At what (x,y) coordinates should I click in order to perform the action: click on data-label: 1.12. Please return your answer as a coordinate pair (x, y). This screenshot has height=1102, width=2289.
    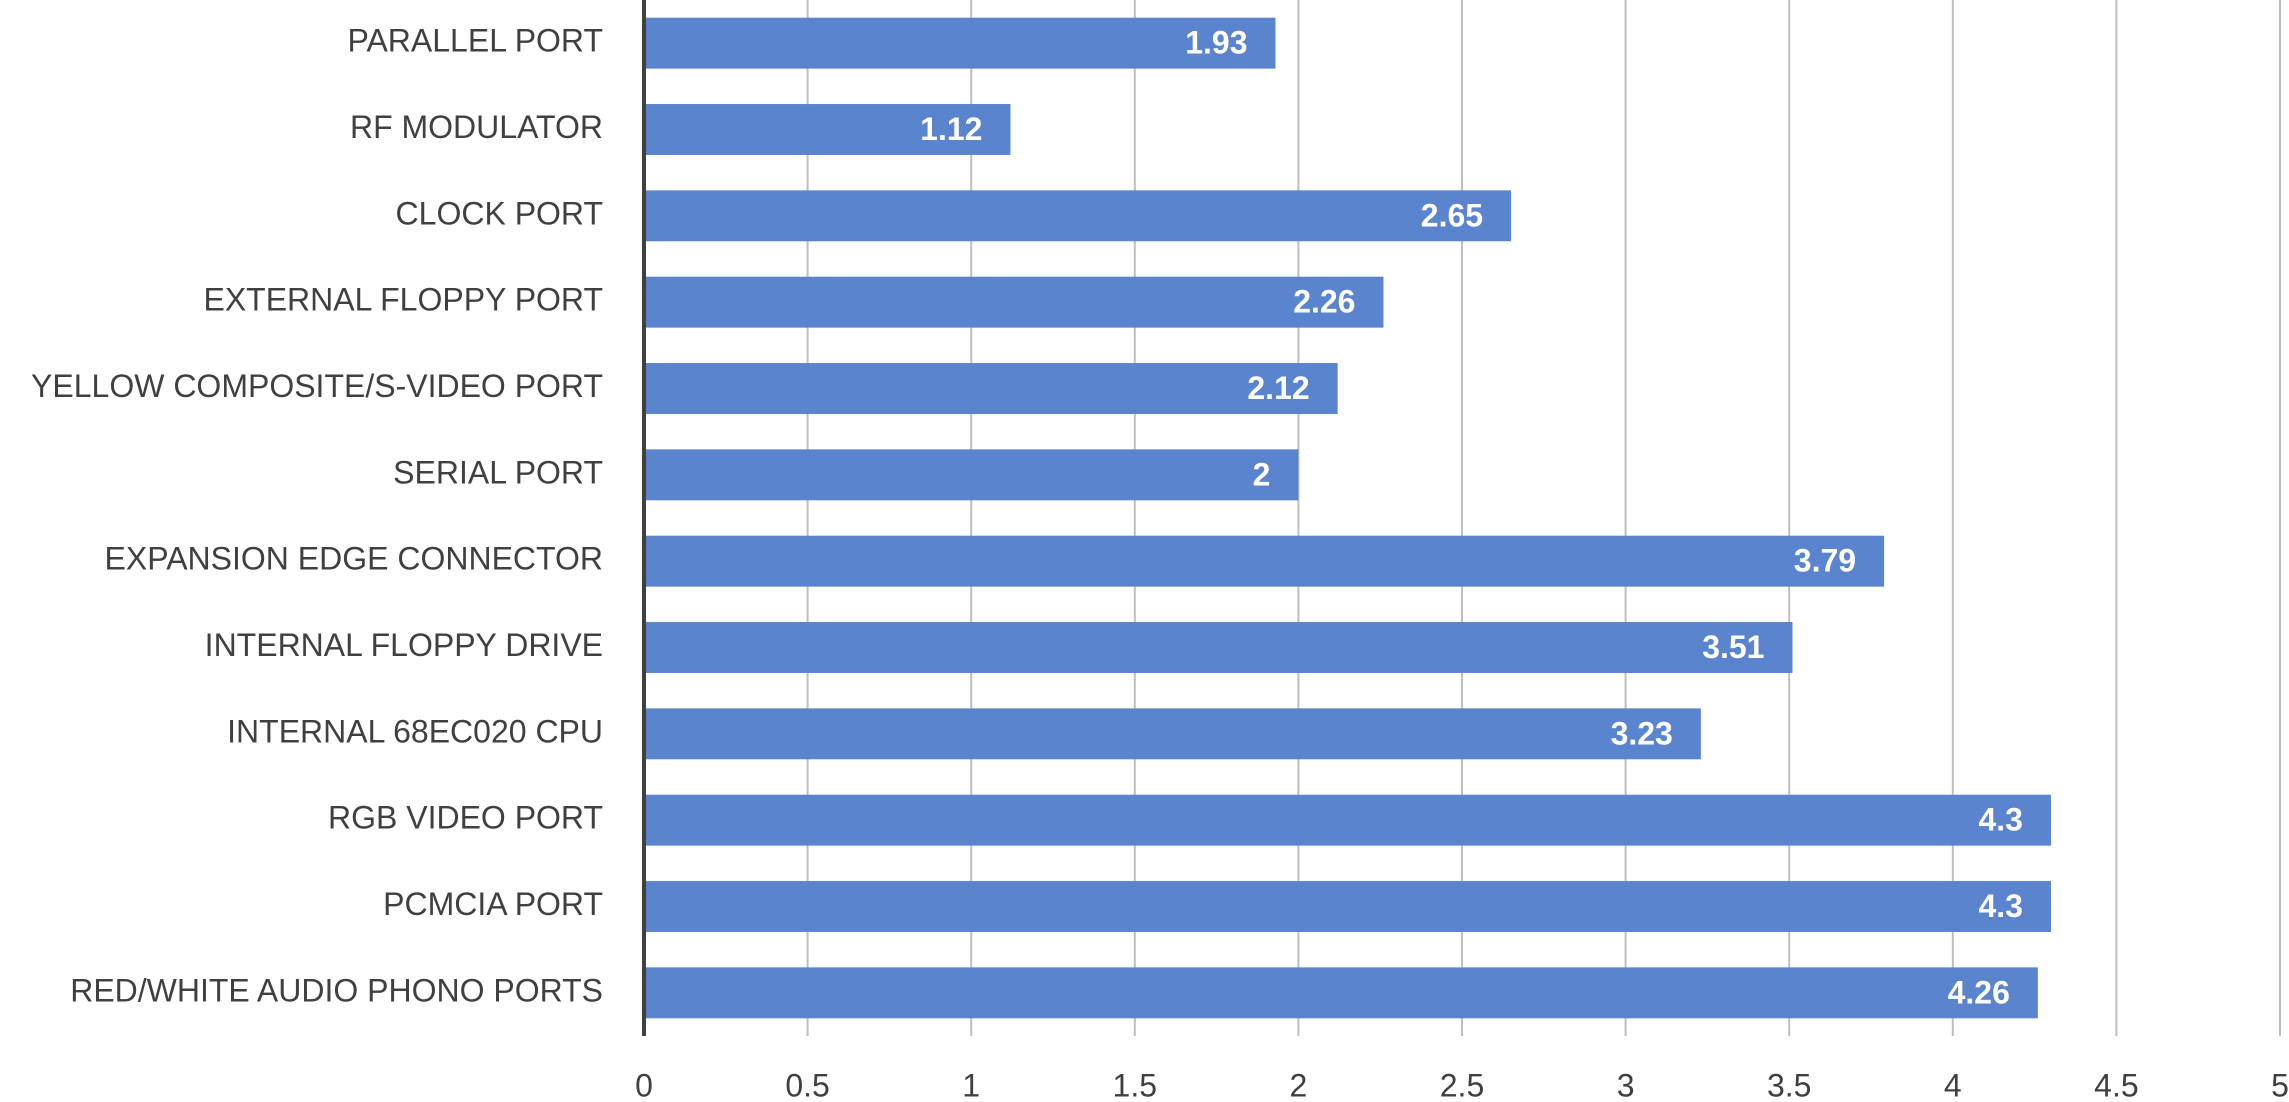
    Looking at the image, I should click on (951, 129).